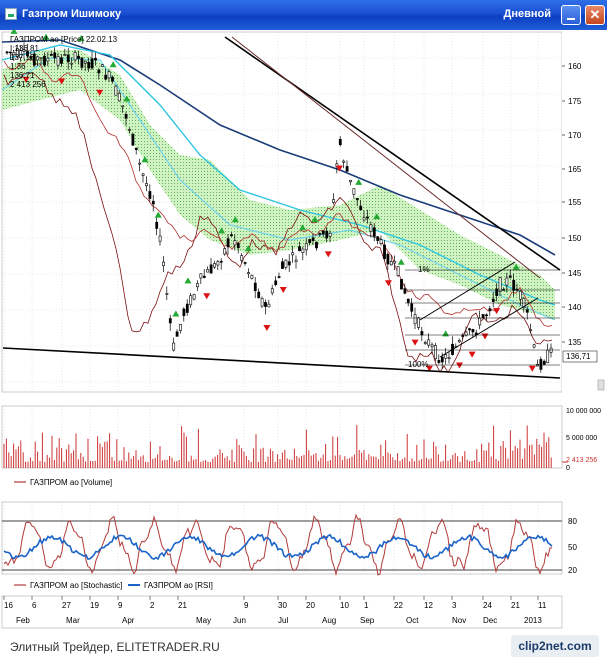 This screenshot has height=660, width=607. Describe the element at coordinates (575, 169) in the screenshot. I see `price-tick-label: 165` at that location.